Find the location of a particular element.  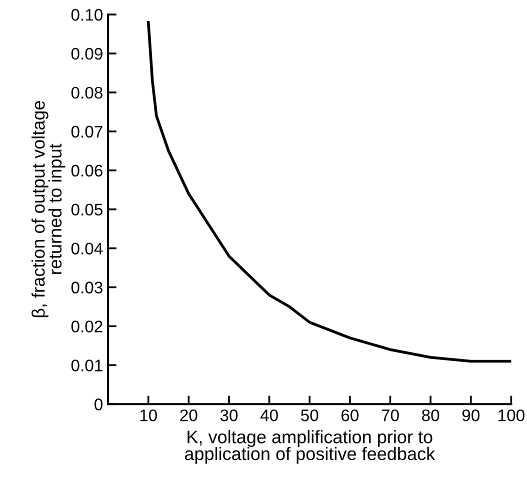

y-tick-label: 0.05 is located at coordinates (86, 210).